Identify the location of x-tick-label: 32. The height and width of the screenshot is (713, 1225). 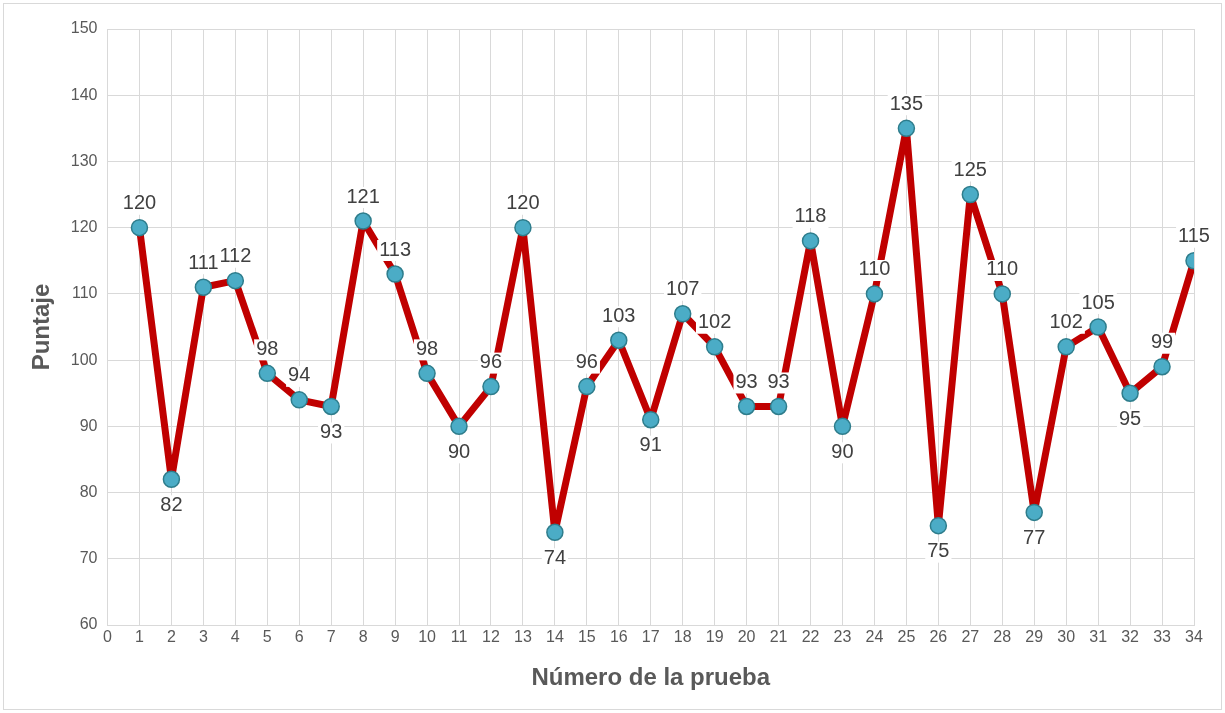
(1130, 637).